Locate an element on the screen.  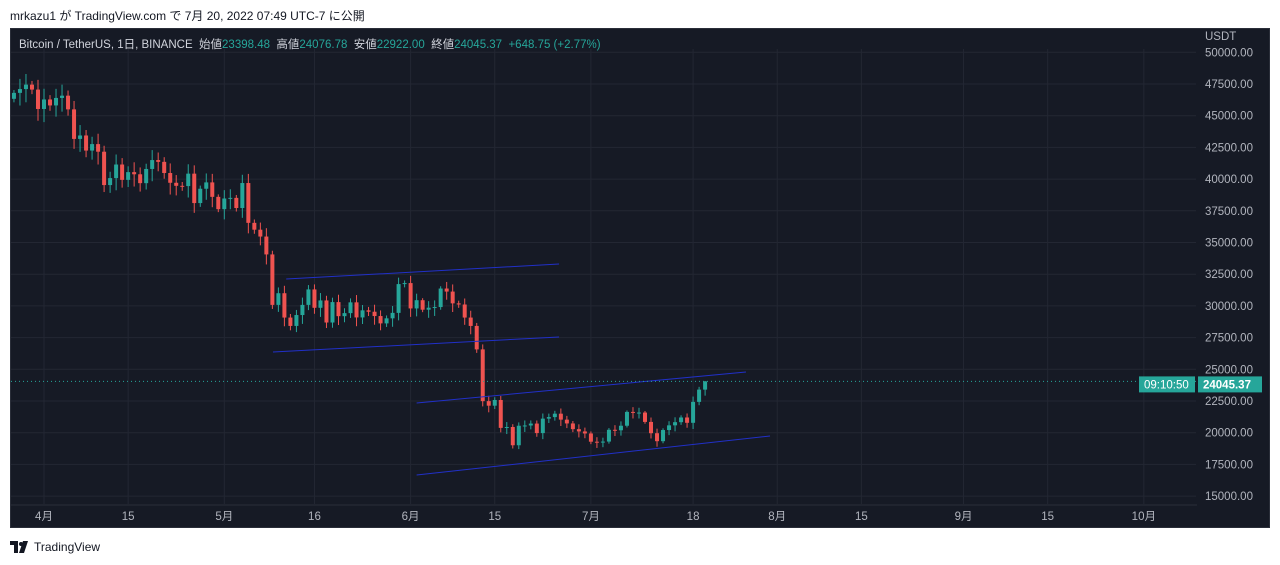
price-axis is located at coordinates (1233, 278).